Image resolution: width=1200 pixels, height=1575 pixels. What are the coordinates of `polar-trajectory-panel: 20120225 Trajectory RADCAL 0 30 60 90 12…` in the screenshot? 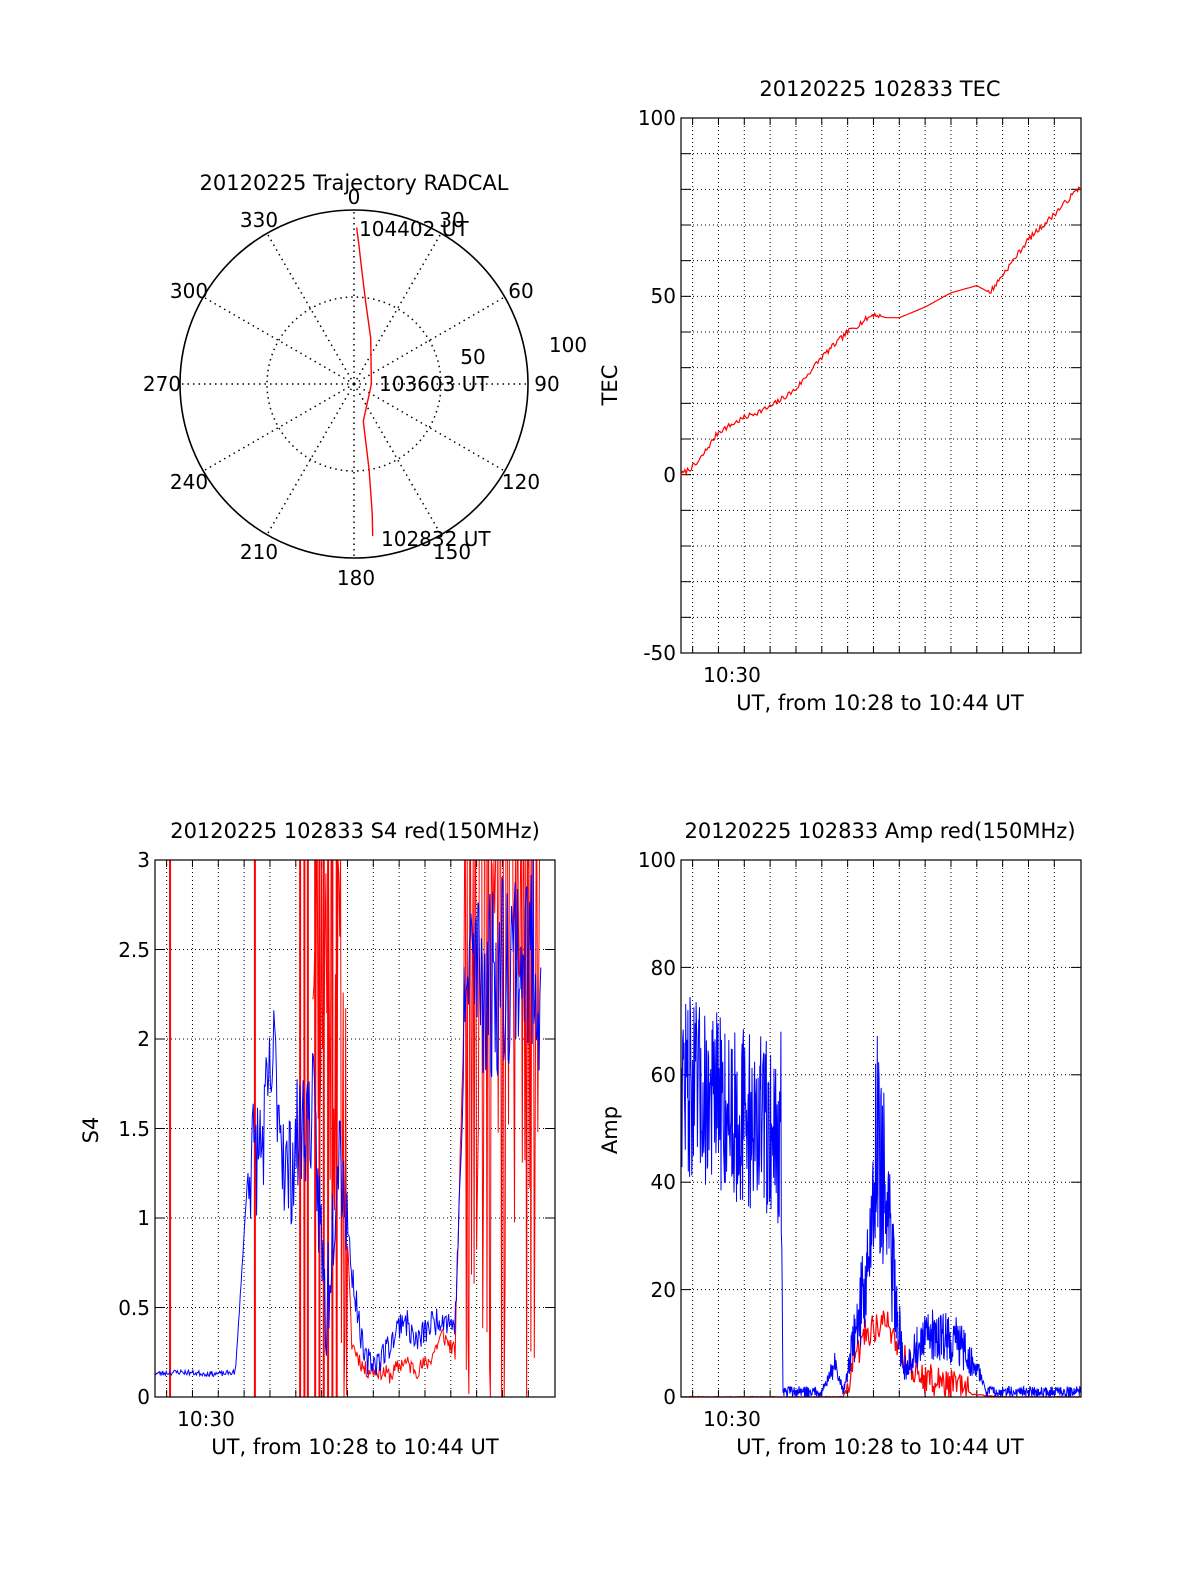 It's located at (365, 380).